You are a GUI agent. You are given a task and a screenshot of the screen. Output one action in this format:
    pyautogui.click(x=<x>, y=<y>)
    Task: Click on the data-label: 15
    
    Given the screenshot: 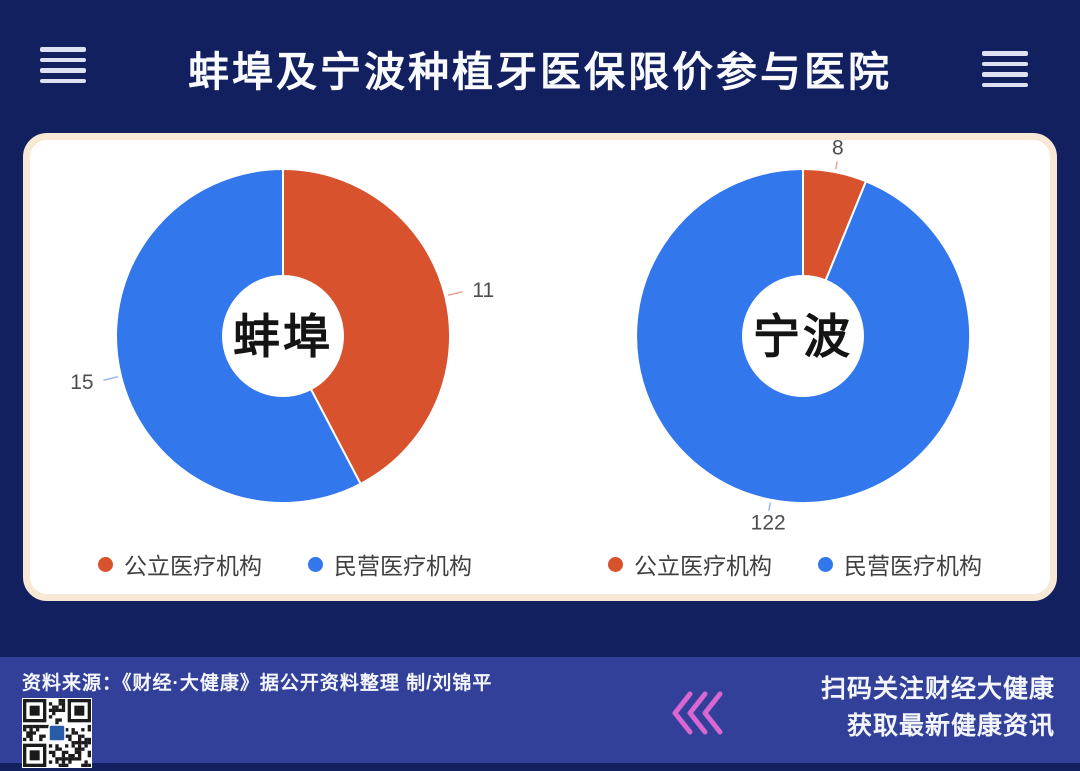 What is the action you would take?
    pyautogui.click(x=81, y=382)
    